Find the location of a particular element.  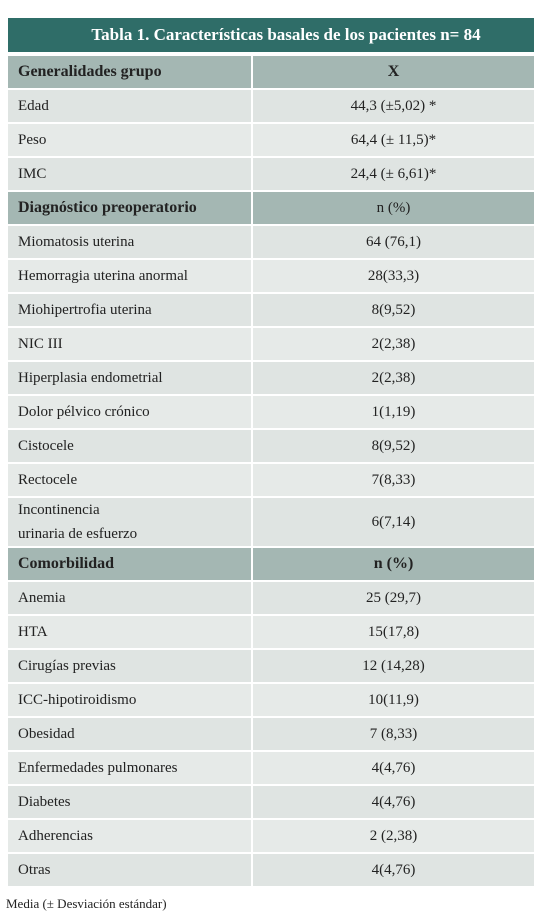

table-row: HTA 15(17,8) is located at coordinates (271, 632).